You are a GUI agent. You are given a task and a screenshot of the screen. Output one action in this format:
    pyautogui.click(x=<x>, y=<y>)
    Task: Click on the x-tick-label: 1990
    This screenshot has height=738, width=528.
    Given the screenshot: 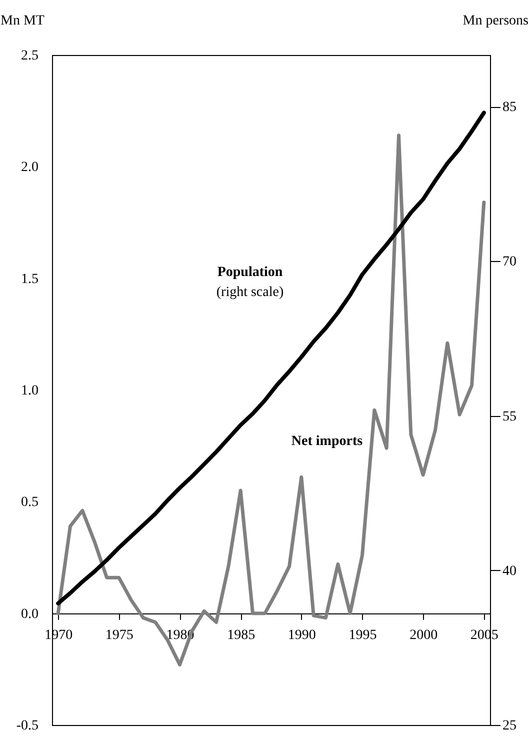 What is the action you would take?
    pyautogui.click(x=302, y=635)
    